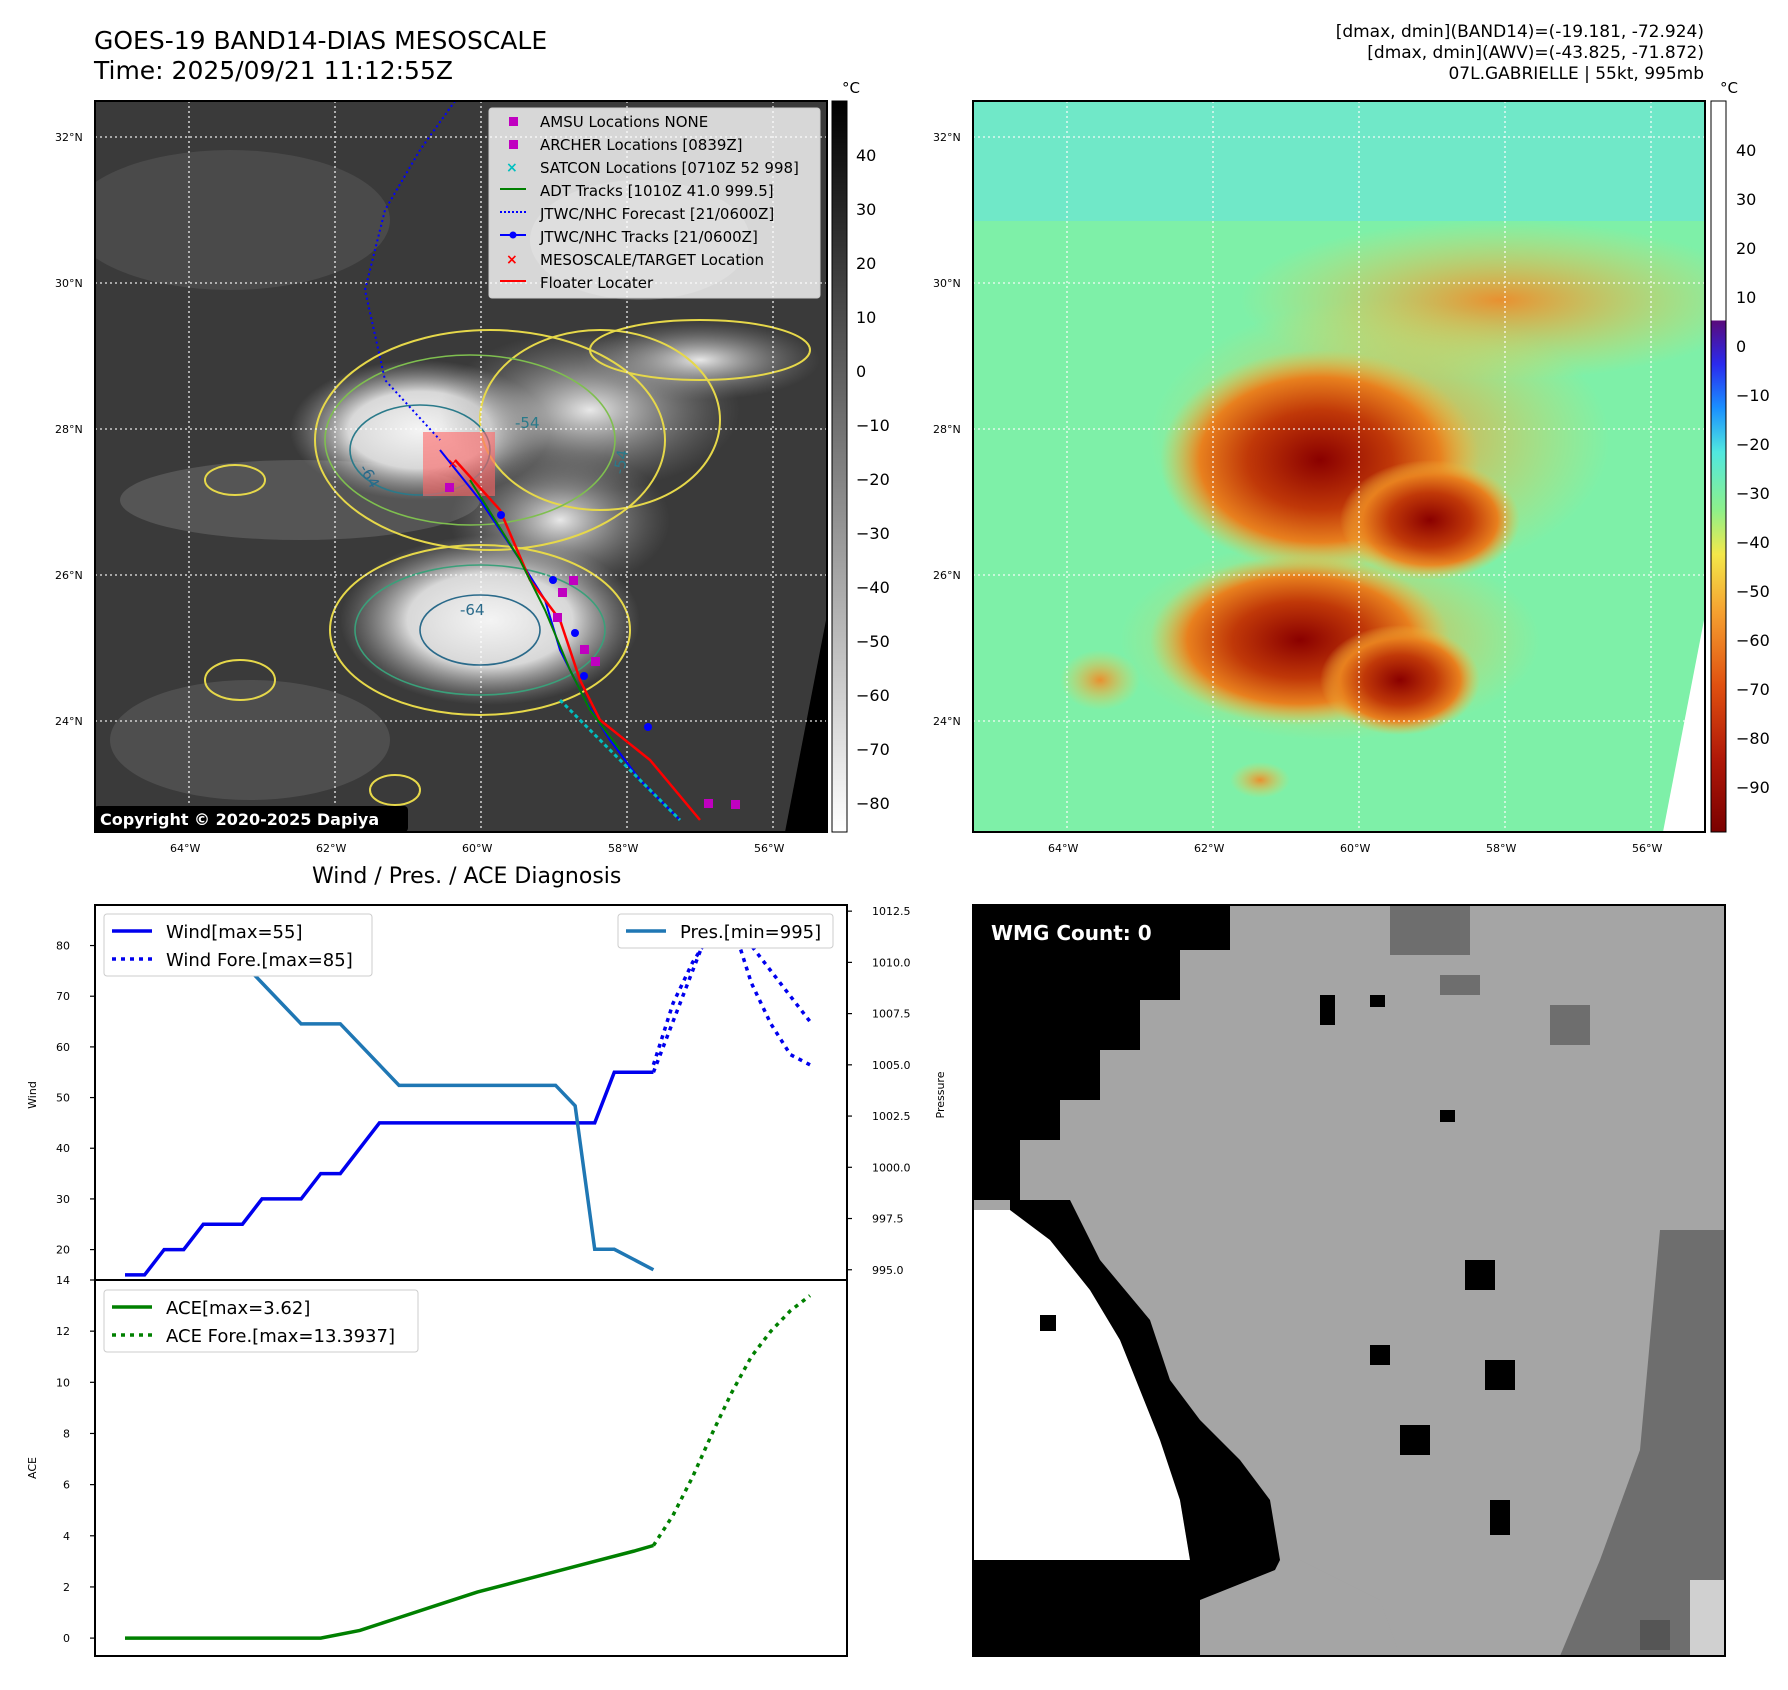 The width and height of the screenshot is (1788, 1690). What do you see at coordinates (513, 121) in the screenshot?
I see `legend-marker-amsu` at bounding box center [513, 121].